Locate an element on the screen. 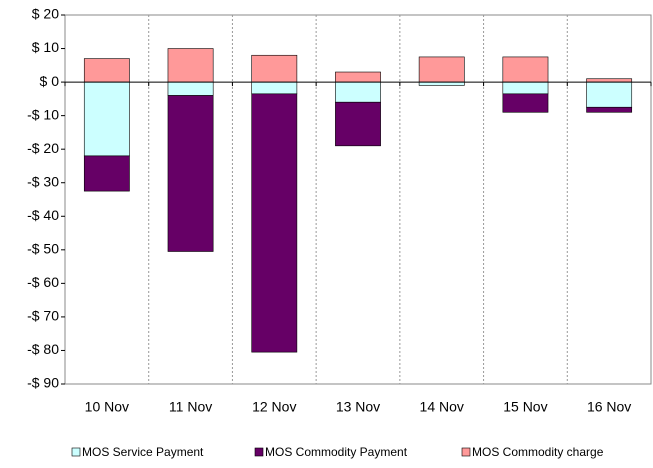 The width and height of the screenshot is (653, 468). legend-label: MOS Commodity charge is located at coordinates (538, 452).